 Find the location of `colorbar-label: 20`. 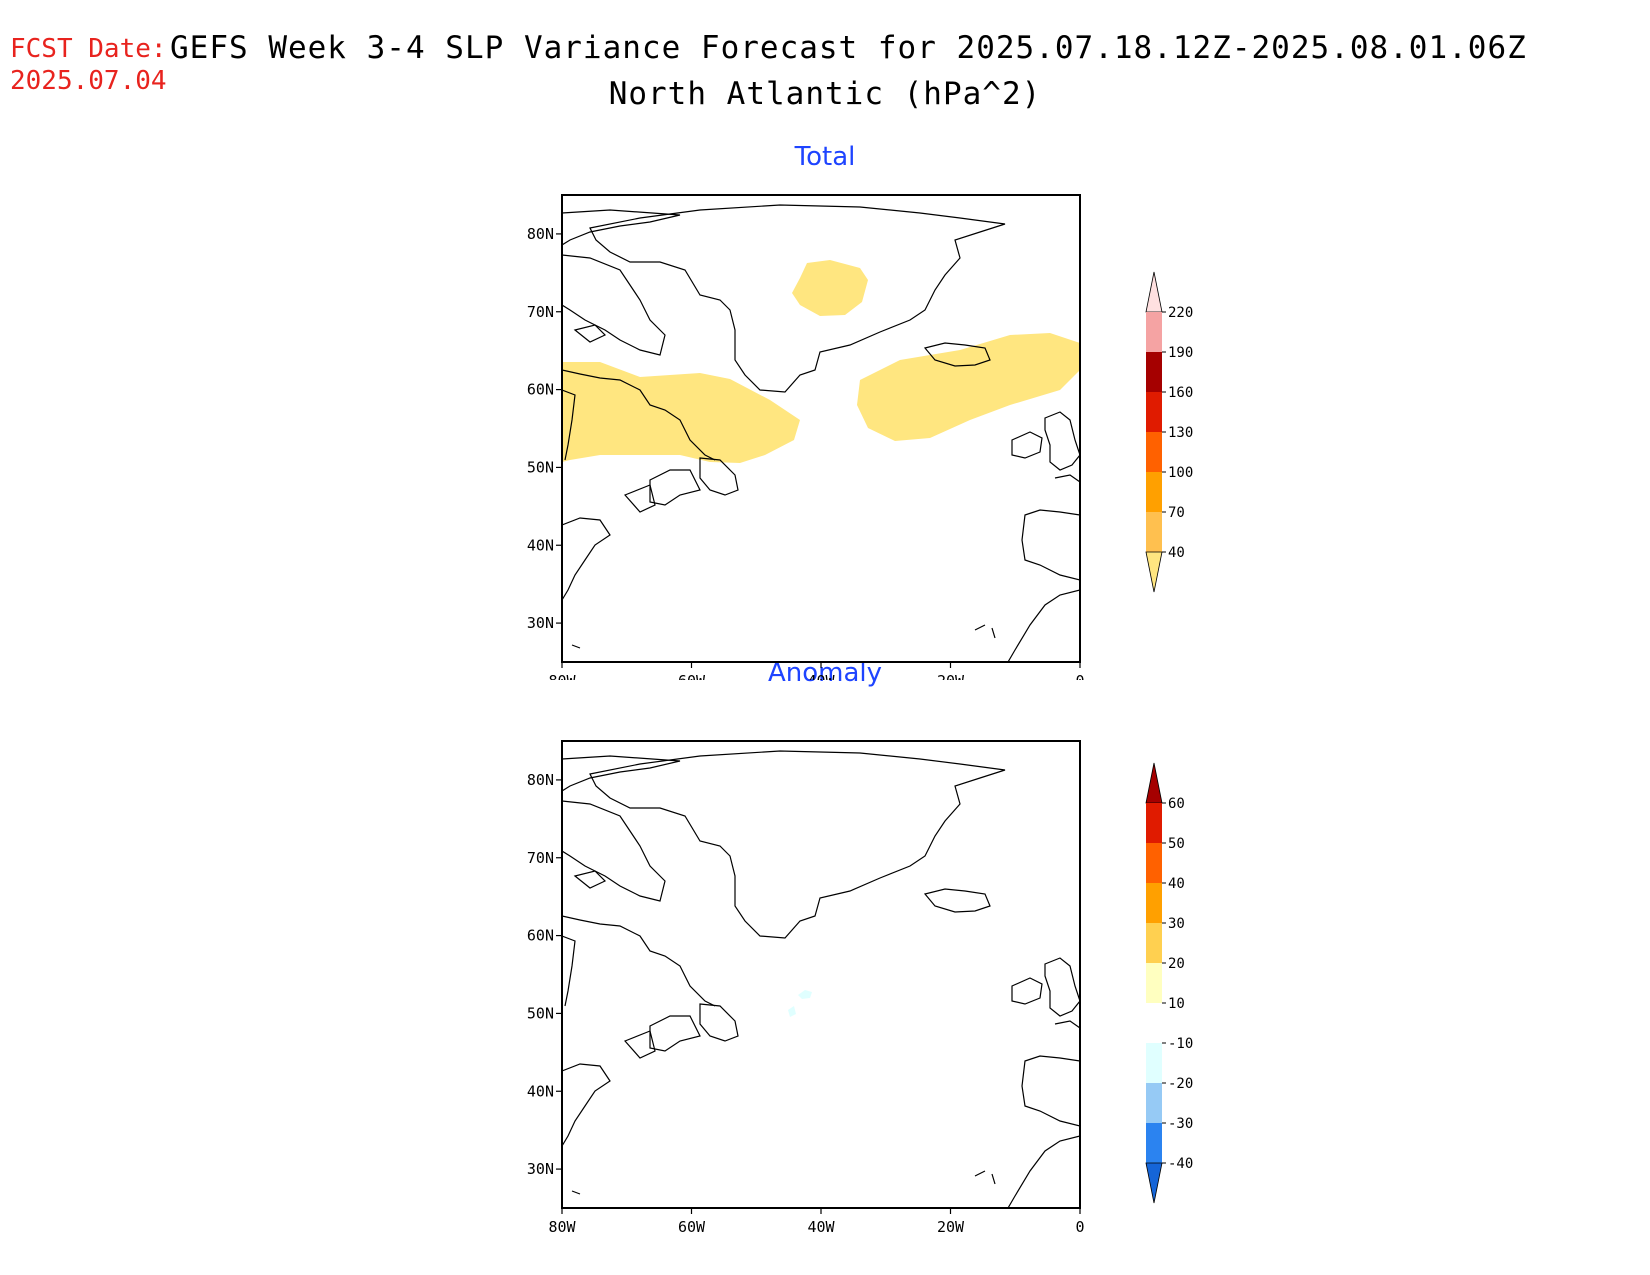

colorbar-label: 20 is located at coordinates (1176, 964).